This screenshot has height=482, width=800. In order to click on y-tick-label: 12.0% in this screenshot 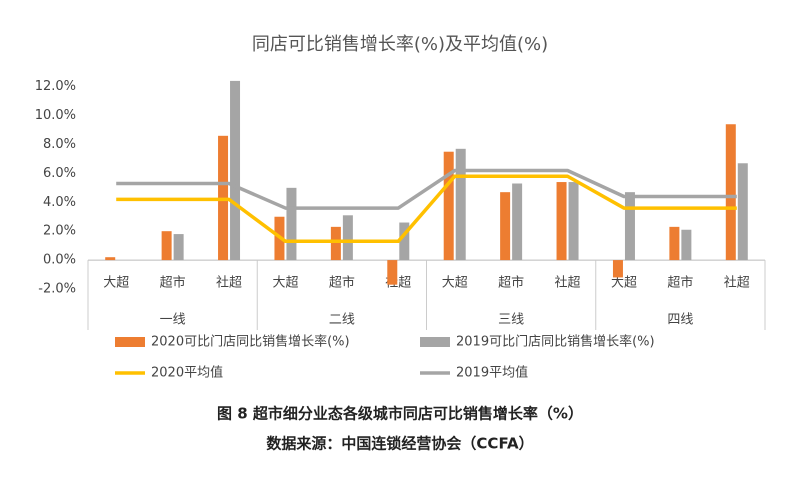, I will do `click(55, 86)`.